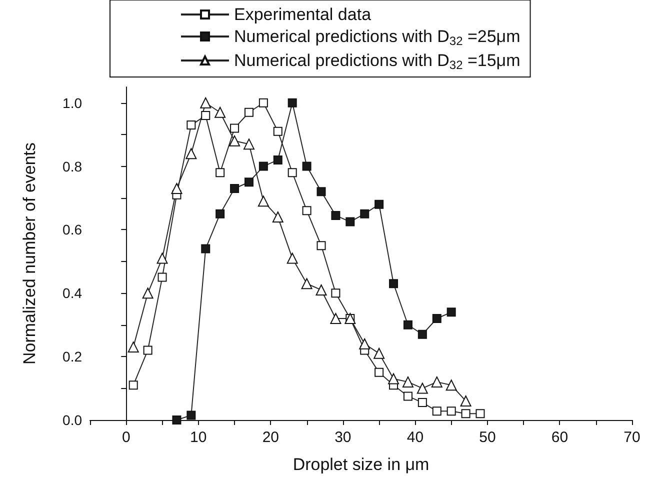  What do you see at coordinates (271, 437) in the screenshot?
I see `x-tick-label: 20` at bounding box center [271, 437].